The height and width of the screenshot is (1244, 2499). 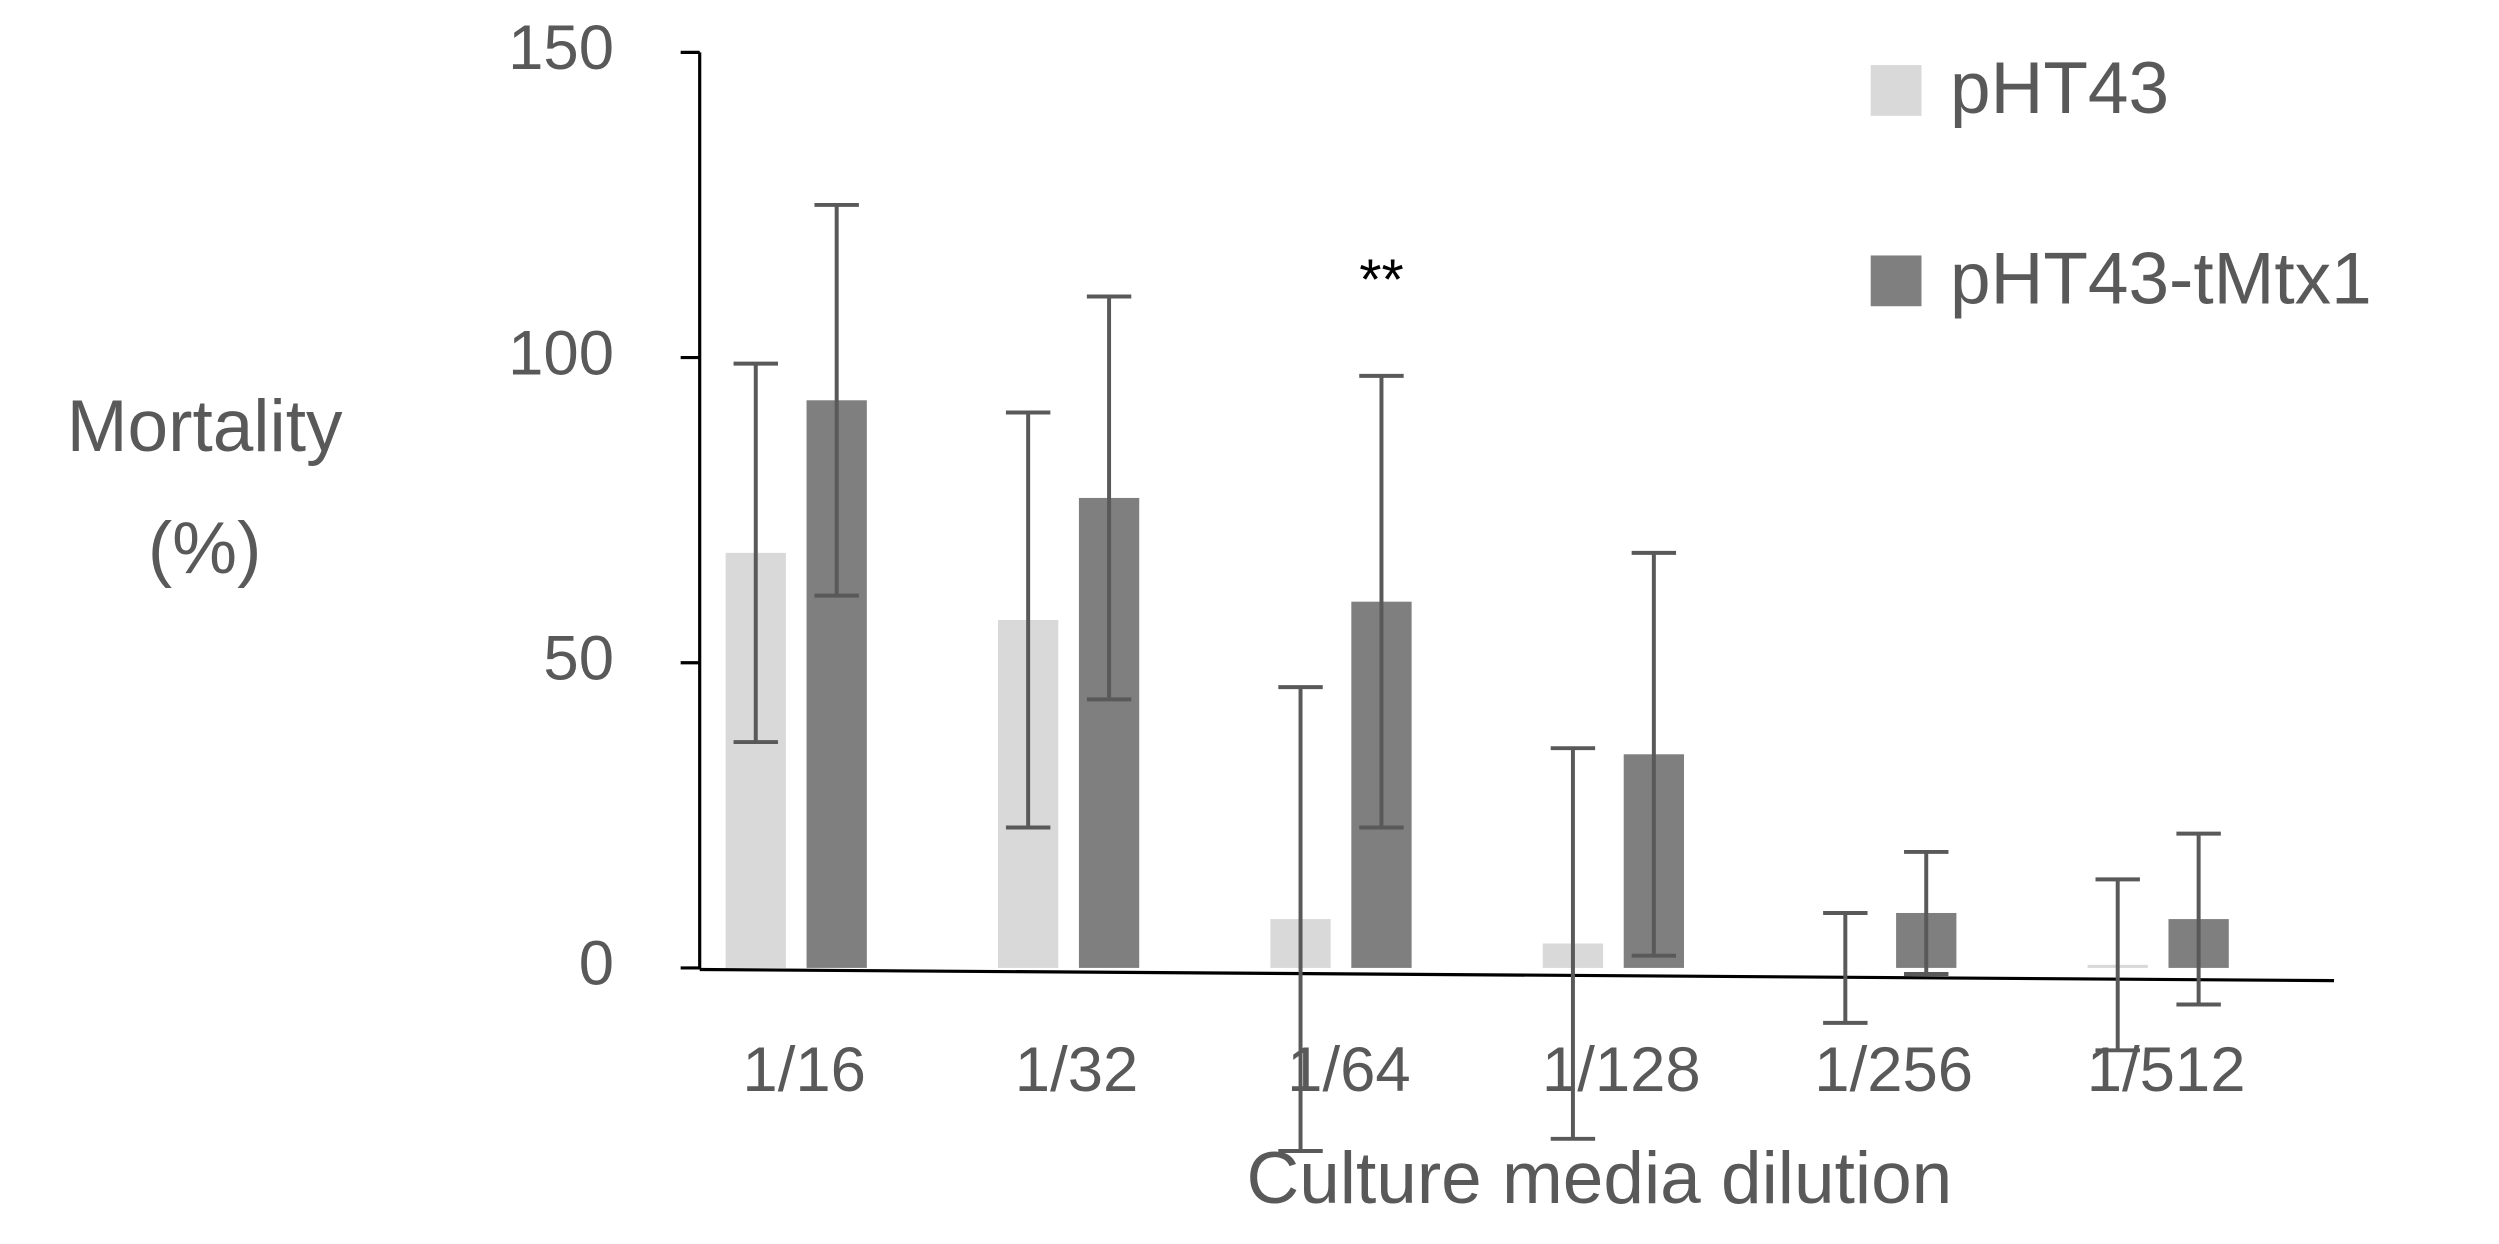 I want to click on x-tick-label: 1/32, so click(x=1077, y=1070).